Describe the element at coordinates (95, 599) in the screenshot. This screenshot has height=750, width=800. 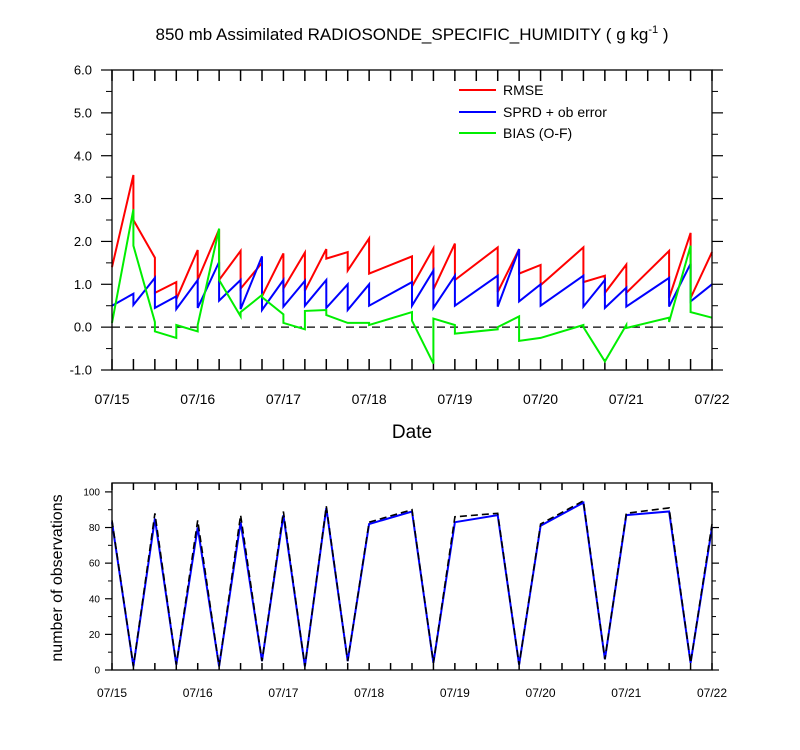
I see `bot-y-tick-label: 40` at that location.